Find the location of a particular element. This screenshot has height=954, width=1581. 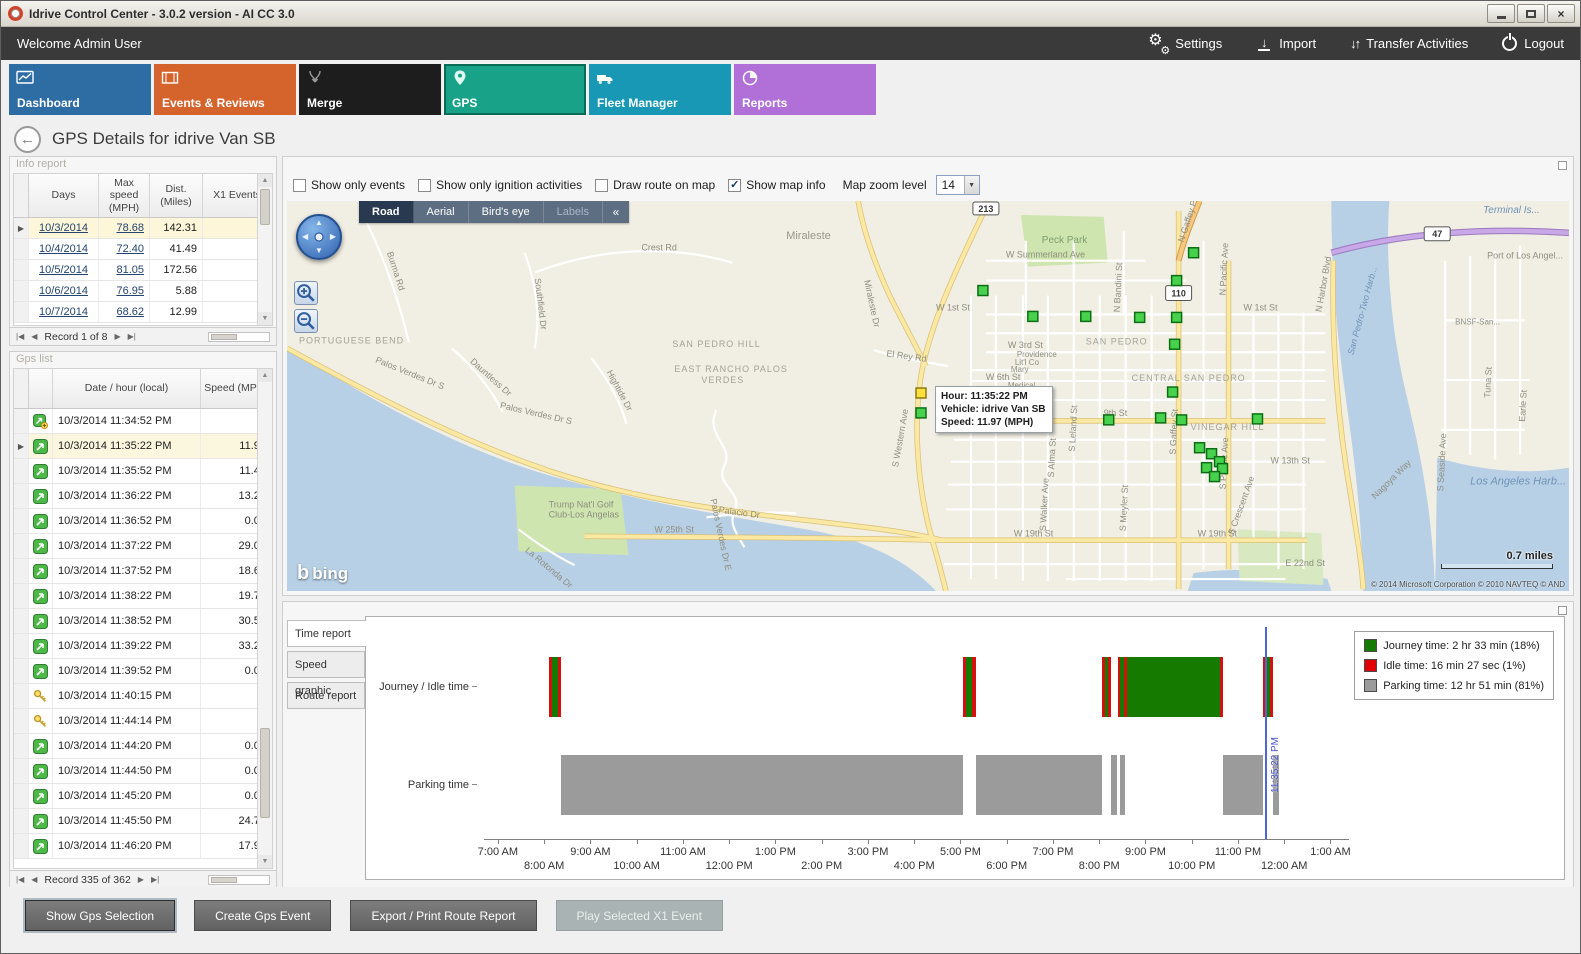

max-speed-link: 68.62 is located at coordinates (124, 312).